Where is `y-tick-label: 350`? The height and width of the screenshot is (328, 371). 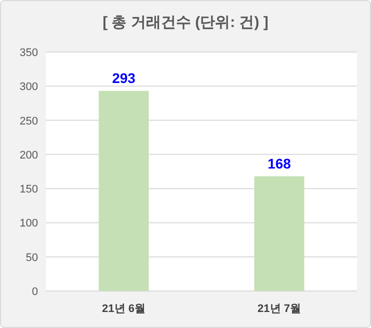 y-tick-label: 350 is located at coordinates (29, 53).